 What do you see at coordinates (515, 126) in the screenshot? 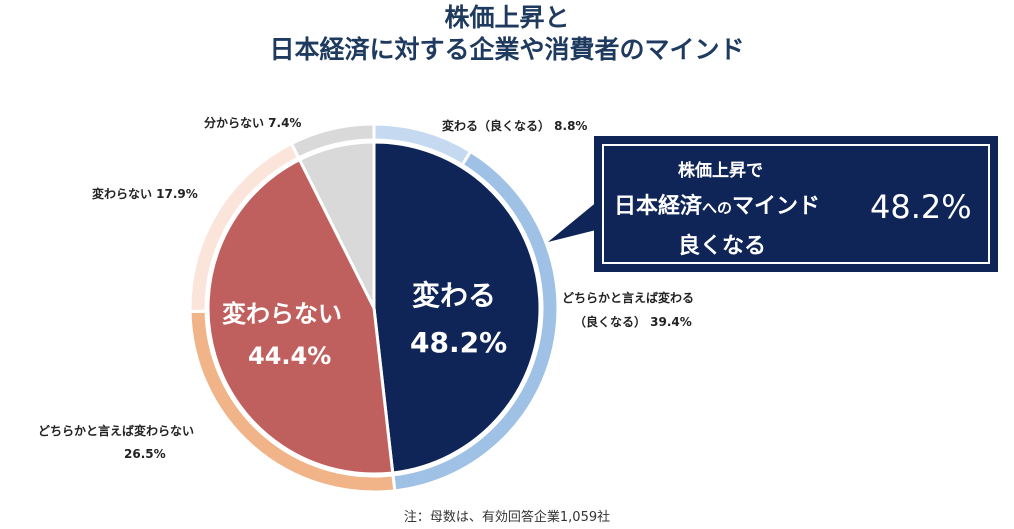
I see `label-change-good: 変わる（良くなる） 8.8%` at bounding box center [515, 126].